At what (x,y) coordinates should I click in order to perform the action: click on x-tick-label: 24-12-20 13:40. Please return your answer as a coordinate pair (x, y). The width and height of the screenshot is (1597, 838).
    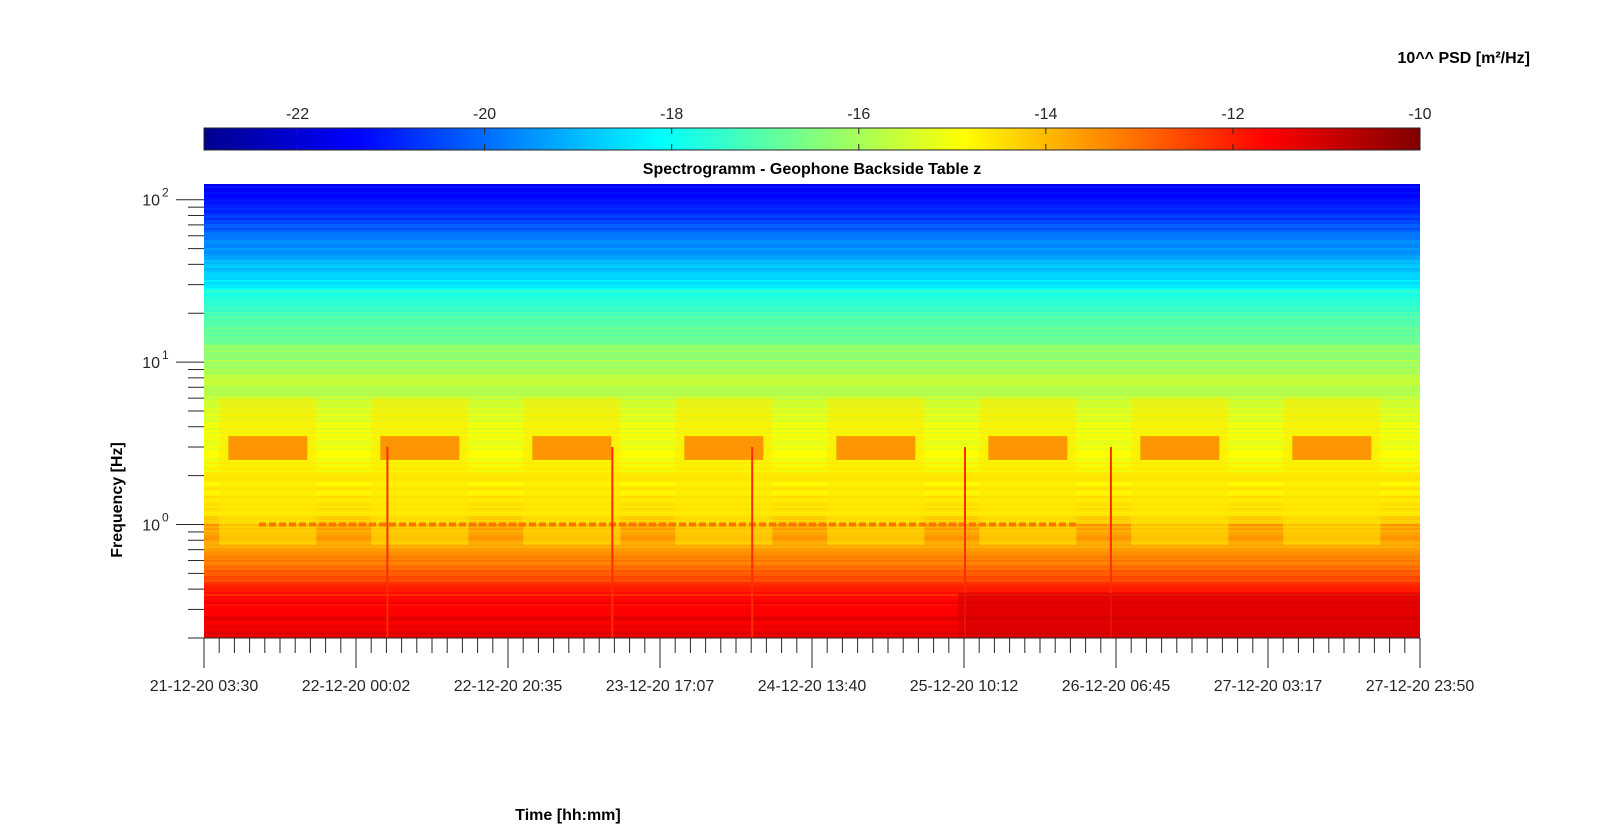
    Looking at the image, I should click on (812, 686).